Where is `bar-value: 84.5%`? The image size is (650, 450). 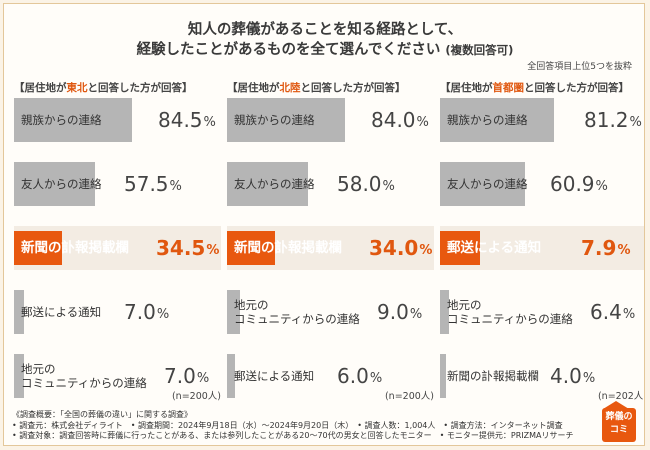 bar-value: 84.5% is located at coordinates (187, 120).